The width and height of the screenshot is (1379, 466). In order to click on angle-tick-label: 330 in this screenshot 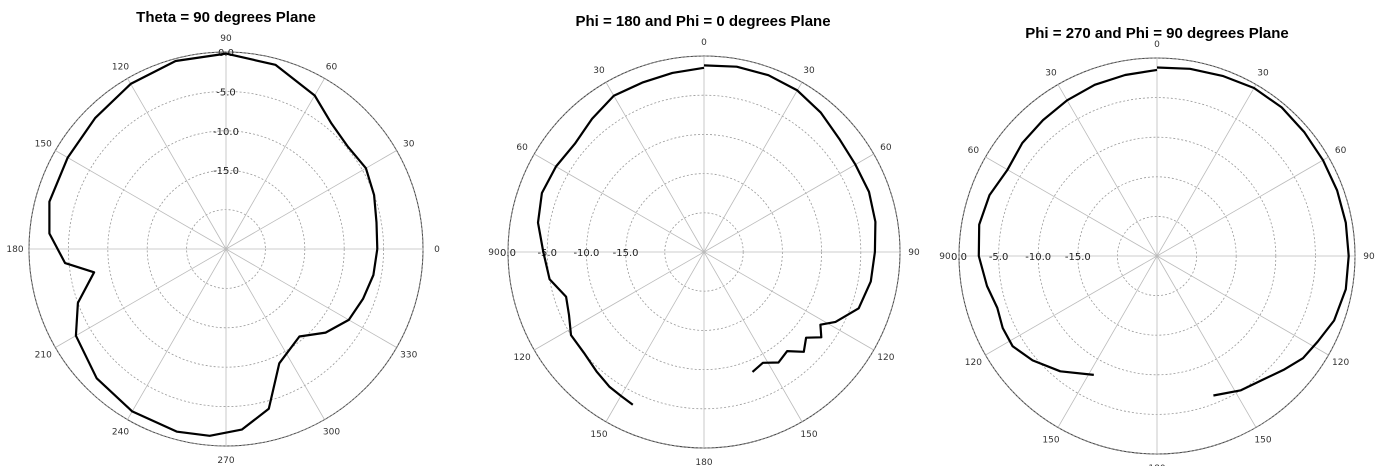, I will do `click(408, 356)`.